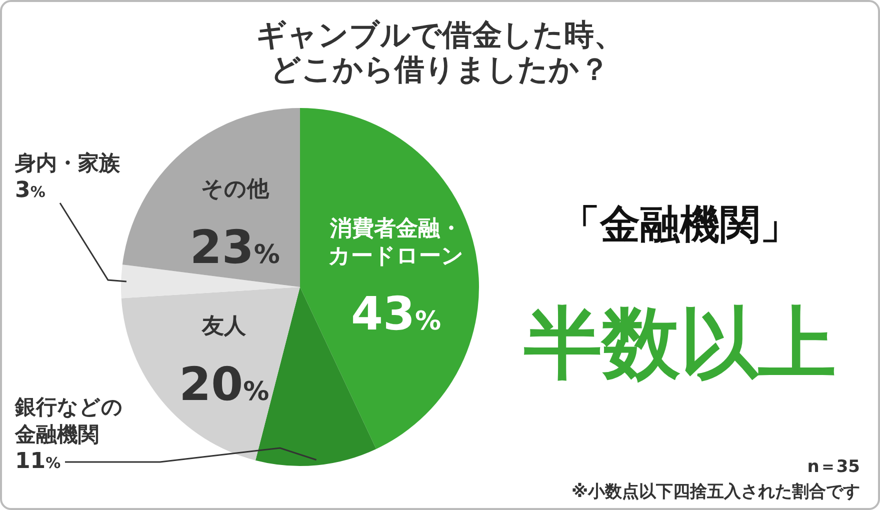  Describe the element at coordinates (38, 461) in the screenshot. I see `data-label: 11%` at that location.